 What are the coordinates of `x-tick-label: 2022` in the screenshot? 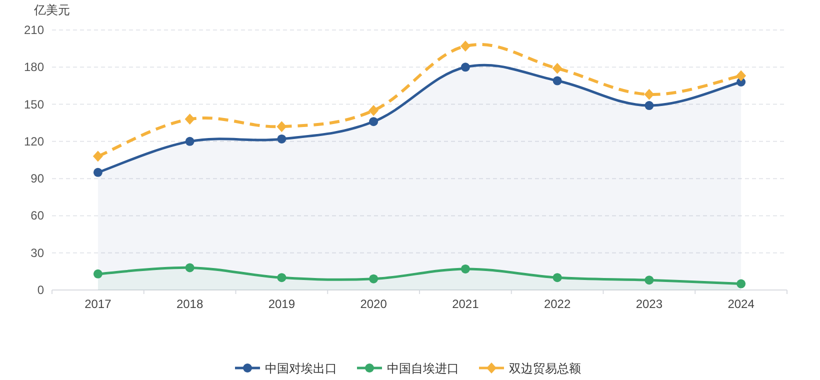 It's located at (557, 304).